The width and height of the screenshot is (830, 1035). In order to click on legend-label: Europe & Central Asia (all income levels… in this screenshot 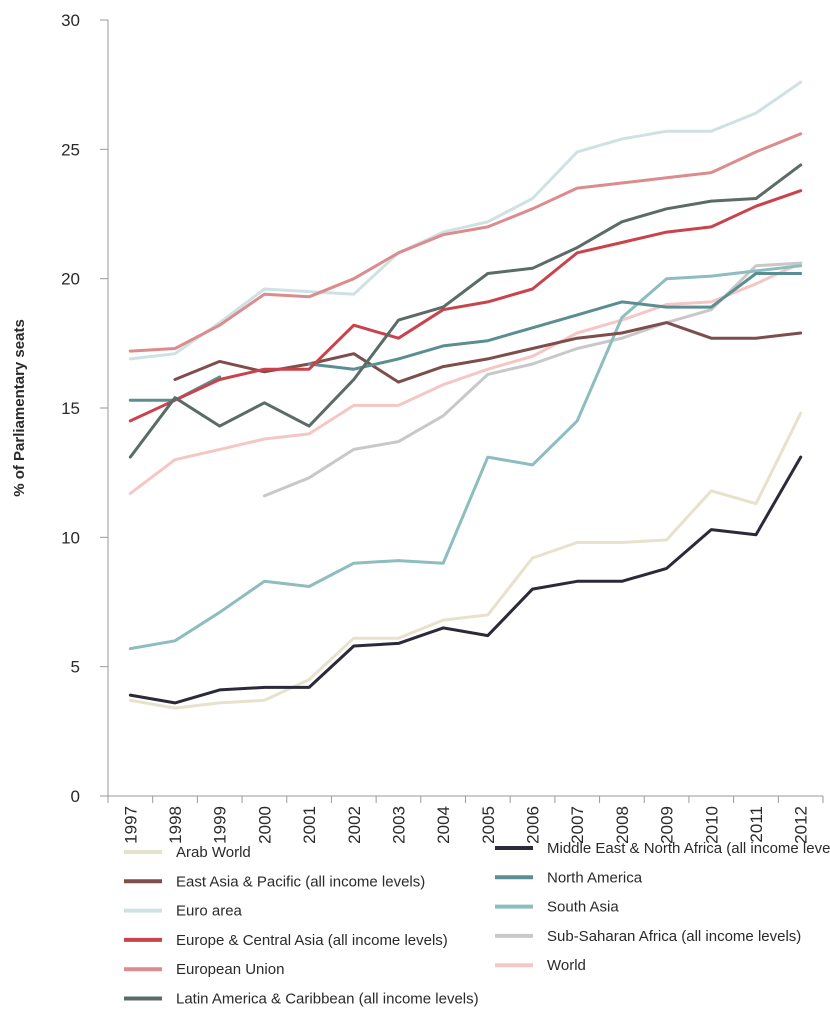, I will do `click(312, 940)`.